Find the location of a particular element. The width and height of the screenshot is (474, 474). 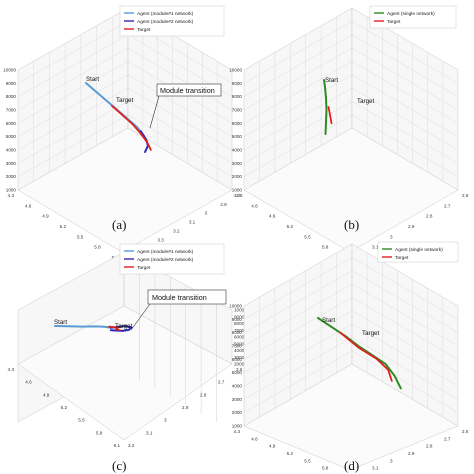

z-tick-label: 1000 is located at coordinates (11, 190).